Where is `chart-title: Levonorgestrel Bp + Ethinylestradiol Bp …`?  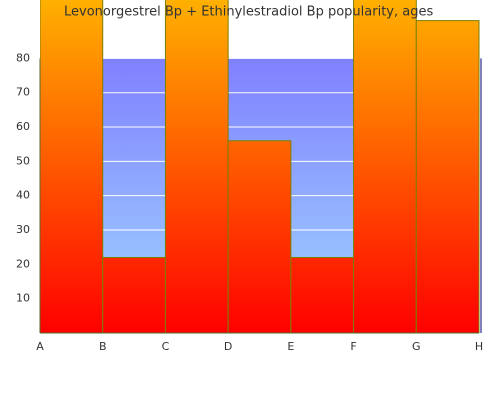
chart-title: Levonorgestrel Bp + Ethinylestradiol Bp … is located at coordinates (248, 12).